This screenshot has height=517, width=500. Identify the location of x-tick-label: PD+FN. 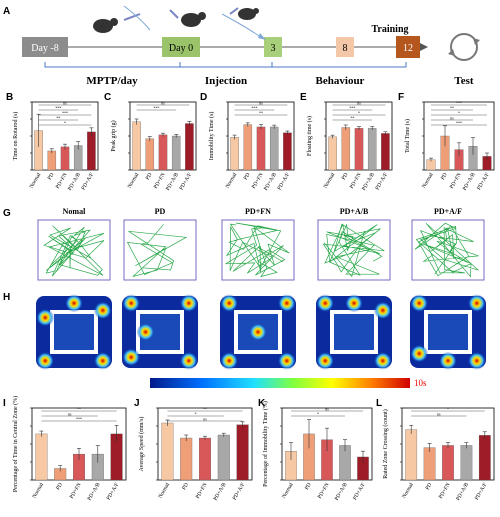
(445, 491).